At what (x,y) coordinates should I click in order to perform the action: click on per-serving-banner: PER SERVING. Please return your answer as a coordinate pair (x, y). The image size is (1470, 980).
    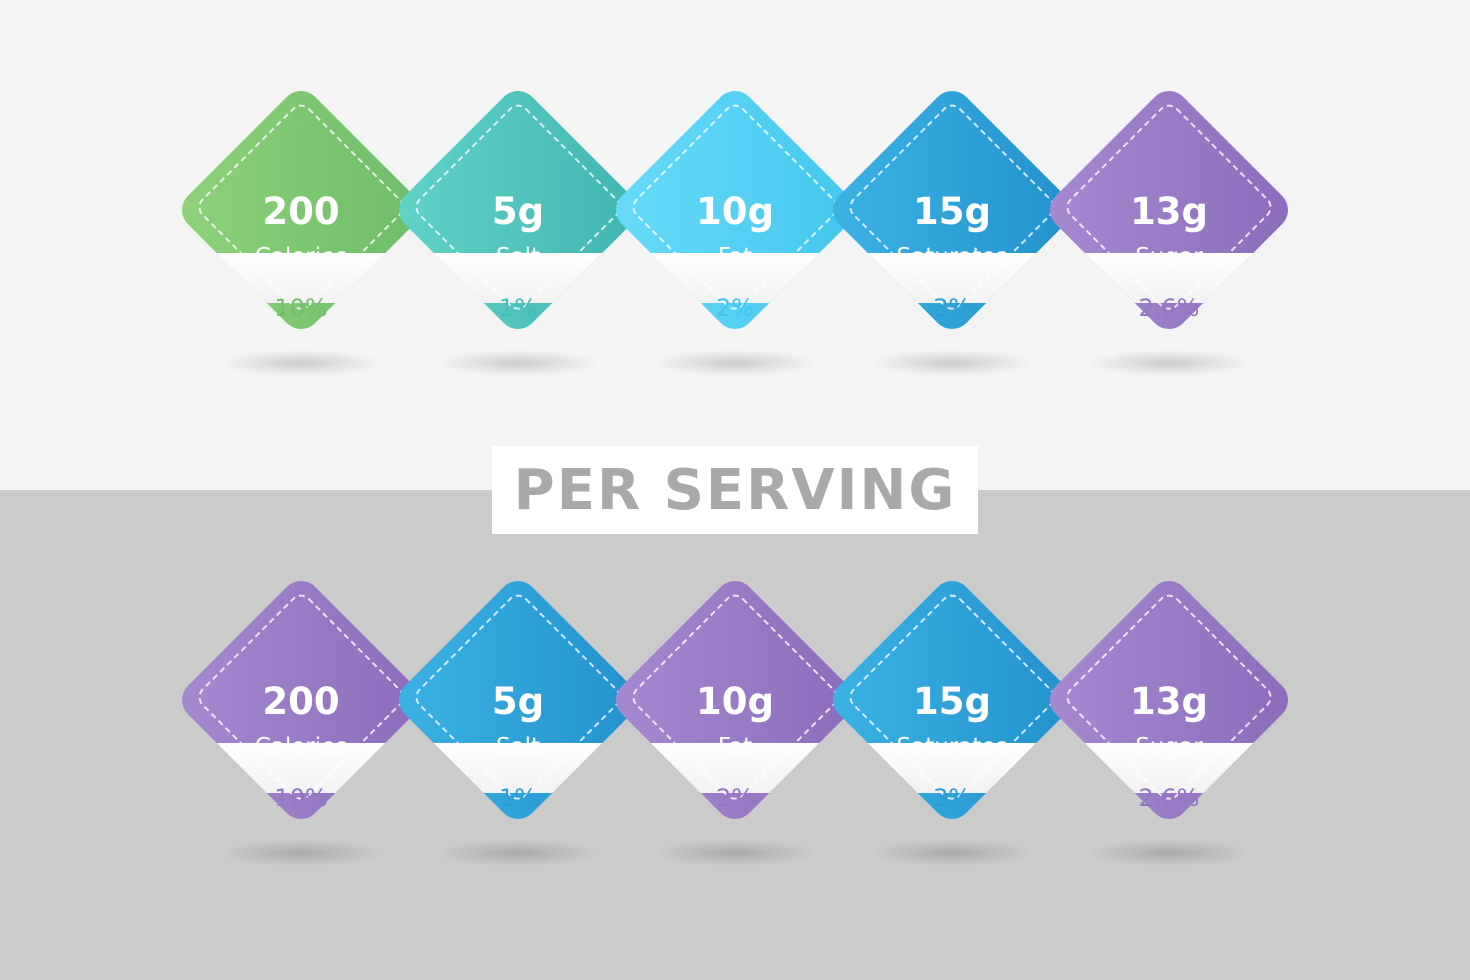
    Looking at the image, I should click on (735, 490).